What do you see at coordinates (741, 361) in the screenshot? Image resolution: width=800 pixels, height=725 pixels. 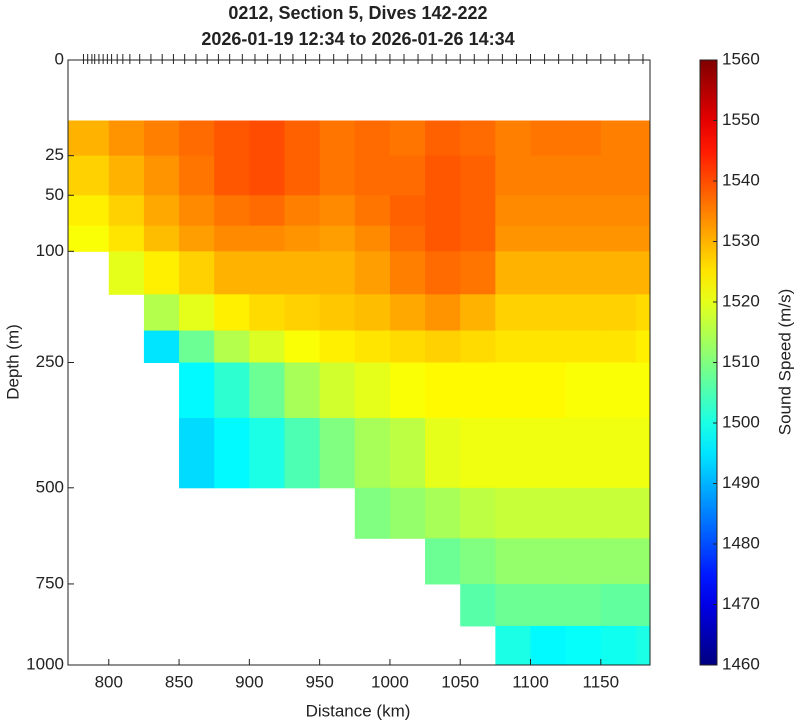 I see `colorbar-tick-label: 1510` at bounding box center [741, 361].